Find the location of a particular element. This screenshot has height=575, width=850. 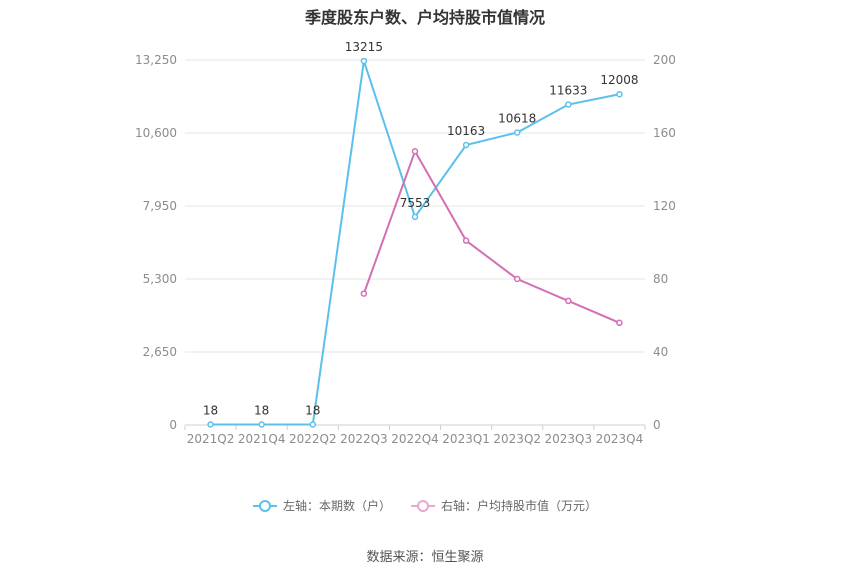

legend-item-right-series: 右轴：户均持股市值（万元） is located at coordinates (504, 505).